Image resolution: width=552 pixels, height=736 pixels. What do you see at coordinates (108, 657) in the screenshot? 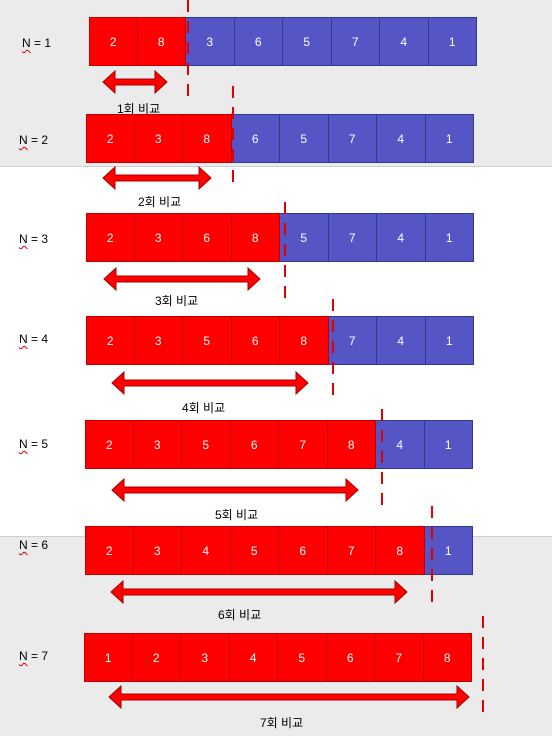
I see `sorted-cell: 1` at bounding box center [108, 657].